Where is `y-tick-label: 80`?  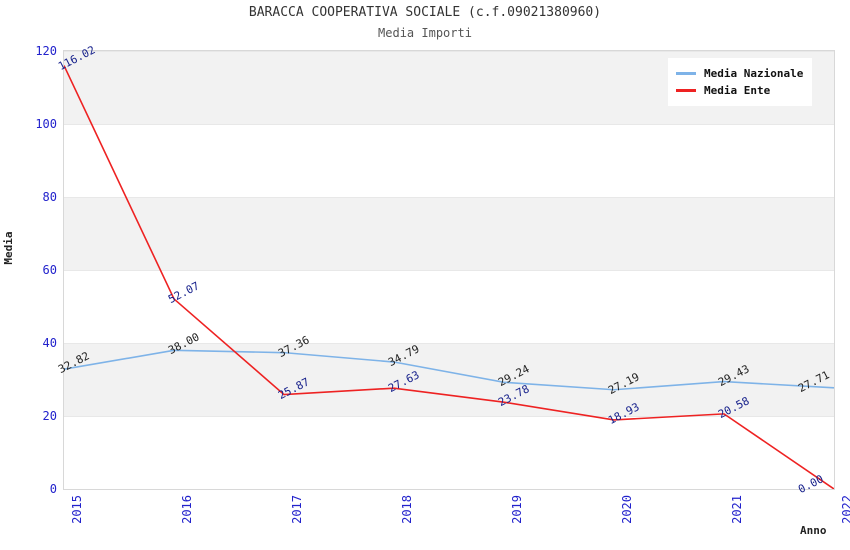 y-tick-label: 80 is located at coordinates (49, 197).